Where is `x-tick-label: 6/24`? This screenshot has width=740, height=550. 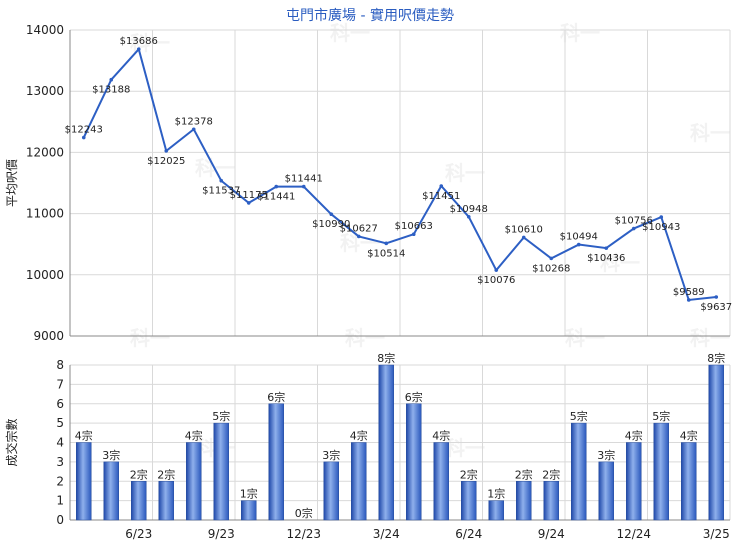 x-tick-label: 6/24 is located at coordinates (468, 534).